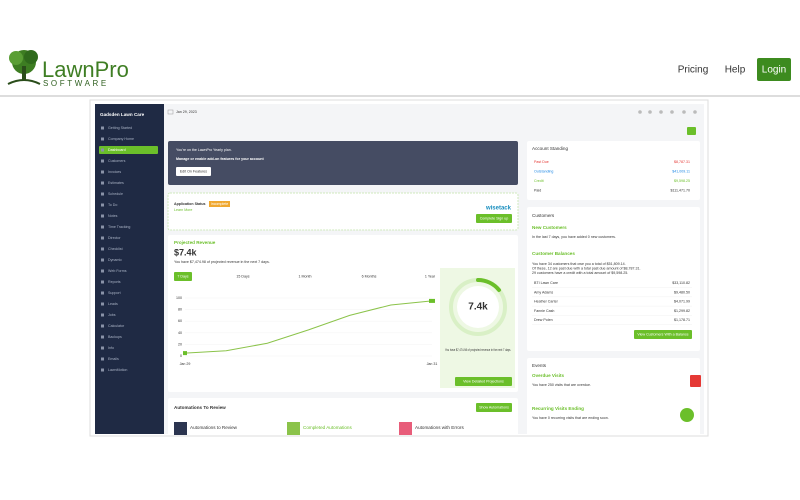 The image size is (800, 500). What do you see at coordinates (430, 276) in the screenshot?
I see `tab: 1 Year` at bounding box center [430, 276].